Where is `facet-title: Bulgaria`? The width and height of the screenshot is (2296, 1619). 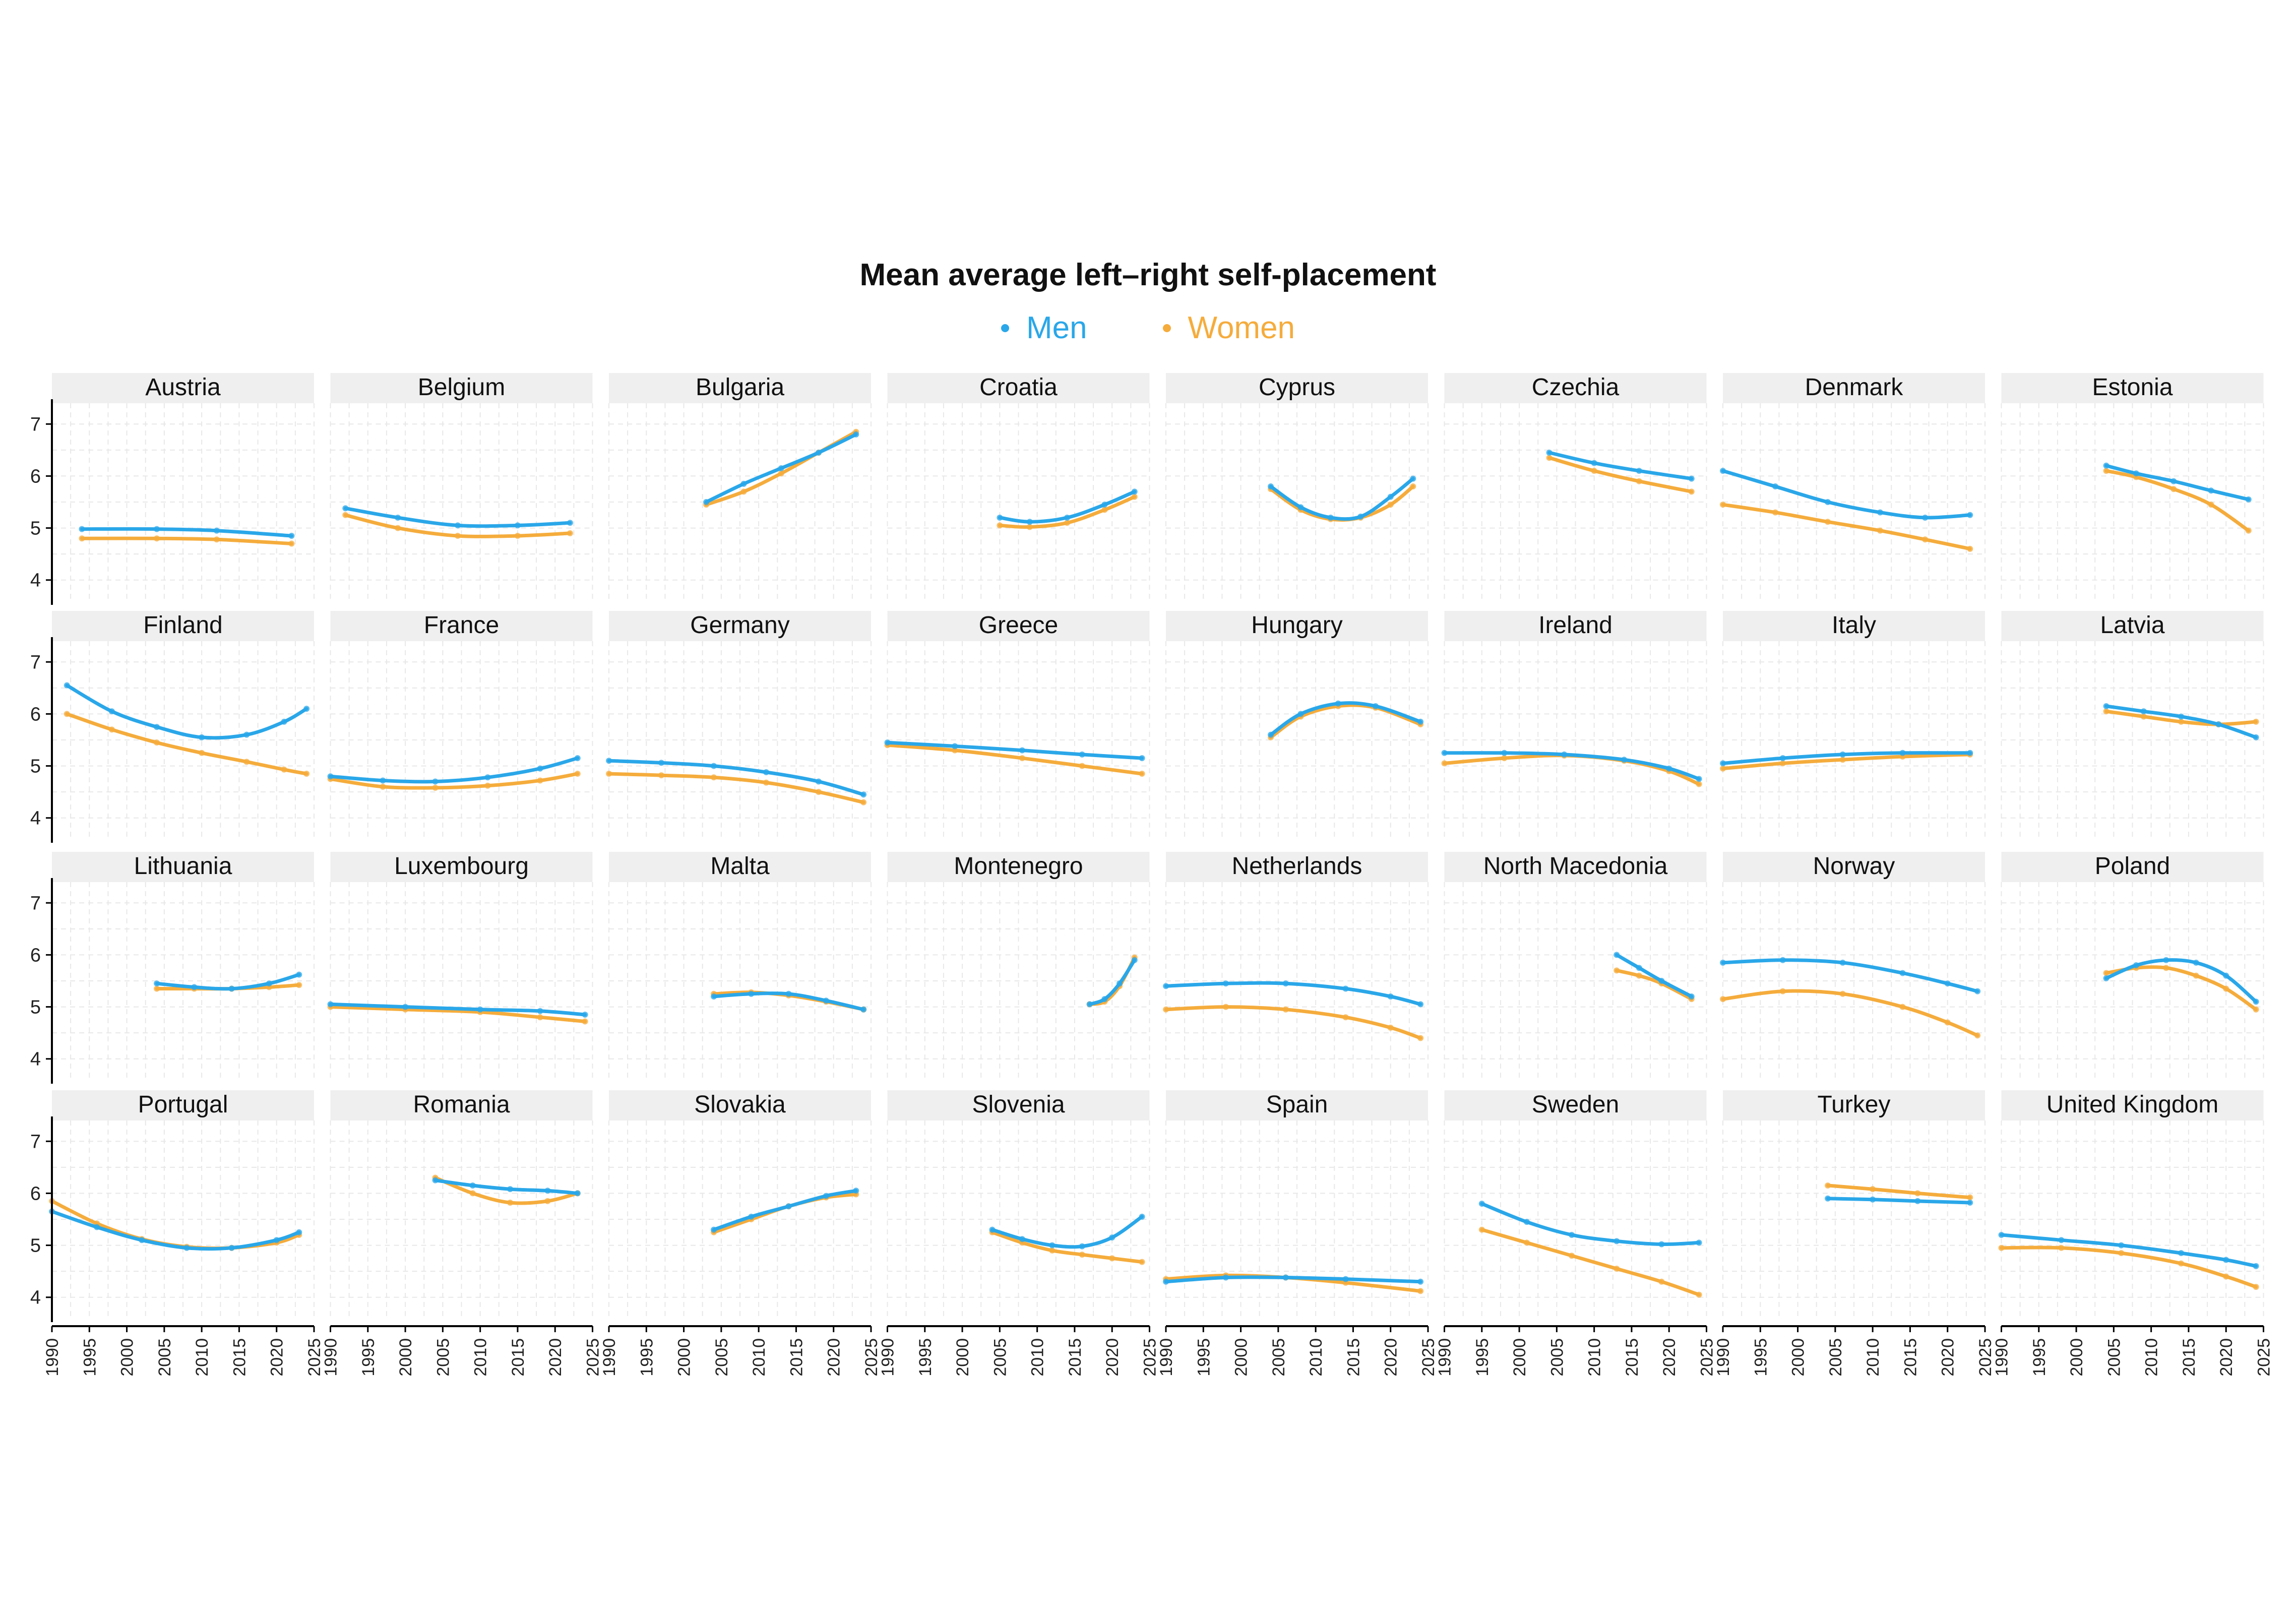
facet-title: Bulgaria is located at coordinates (740, 387).